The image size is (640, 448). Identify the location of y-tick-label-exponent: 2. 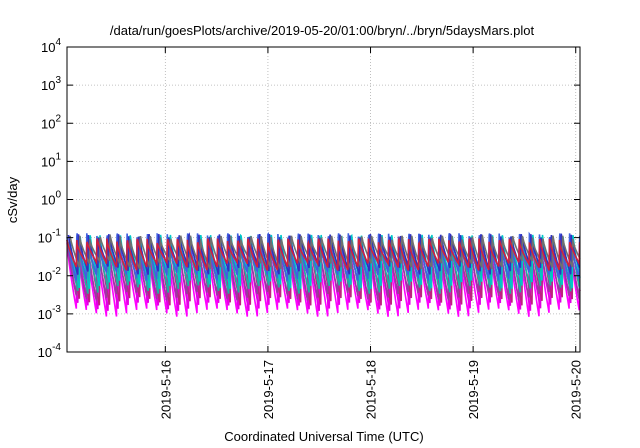
(58, 118).